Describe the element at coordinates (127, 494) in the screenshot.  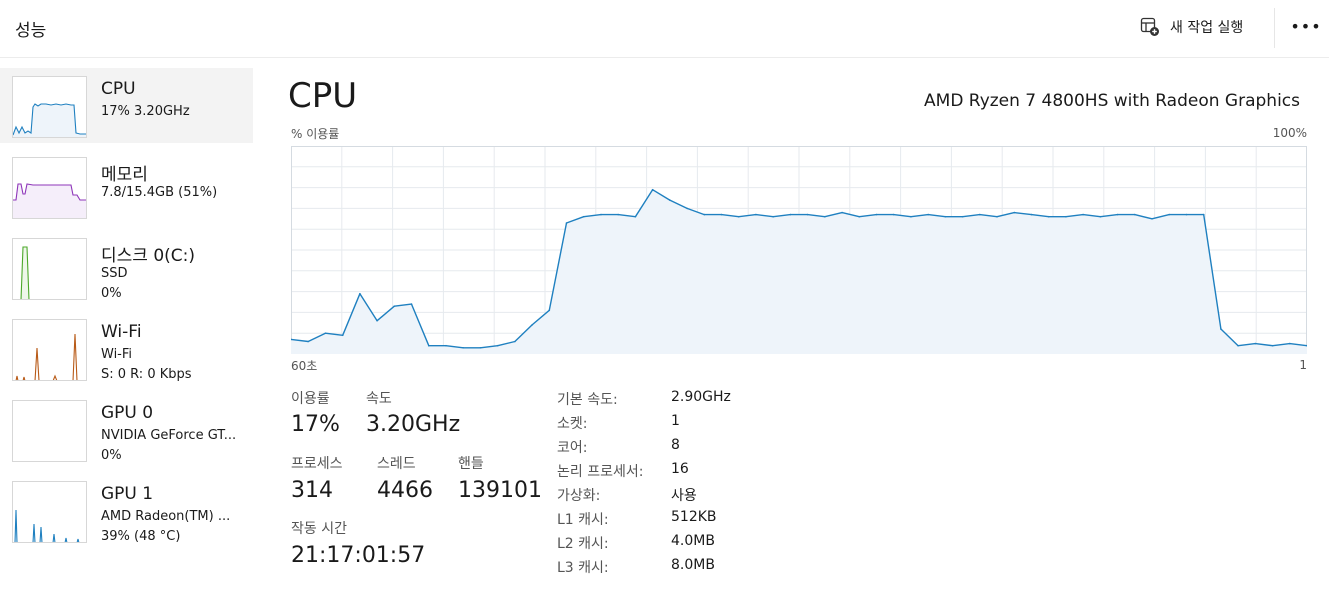
I see `sidebar-item-label: GPU 1` at that location.